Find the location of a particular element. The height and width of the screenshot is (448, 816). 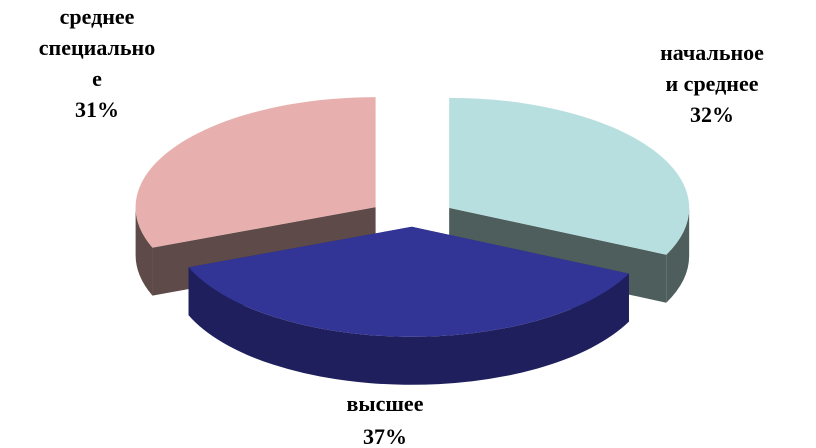

slice-name-line: начальное is located at coordinates (712, 52).